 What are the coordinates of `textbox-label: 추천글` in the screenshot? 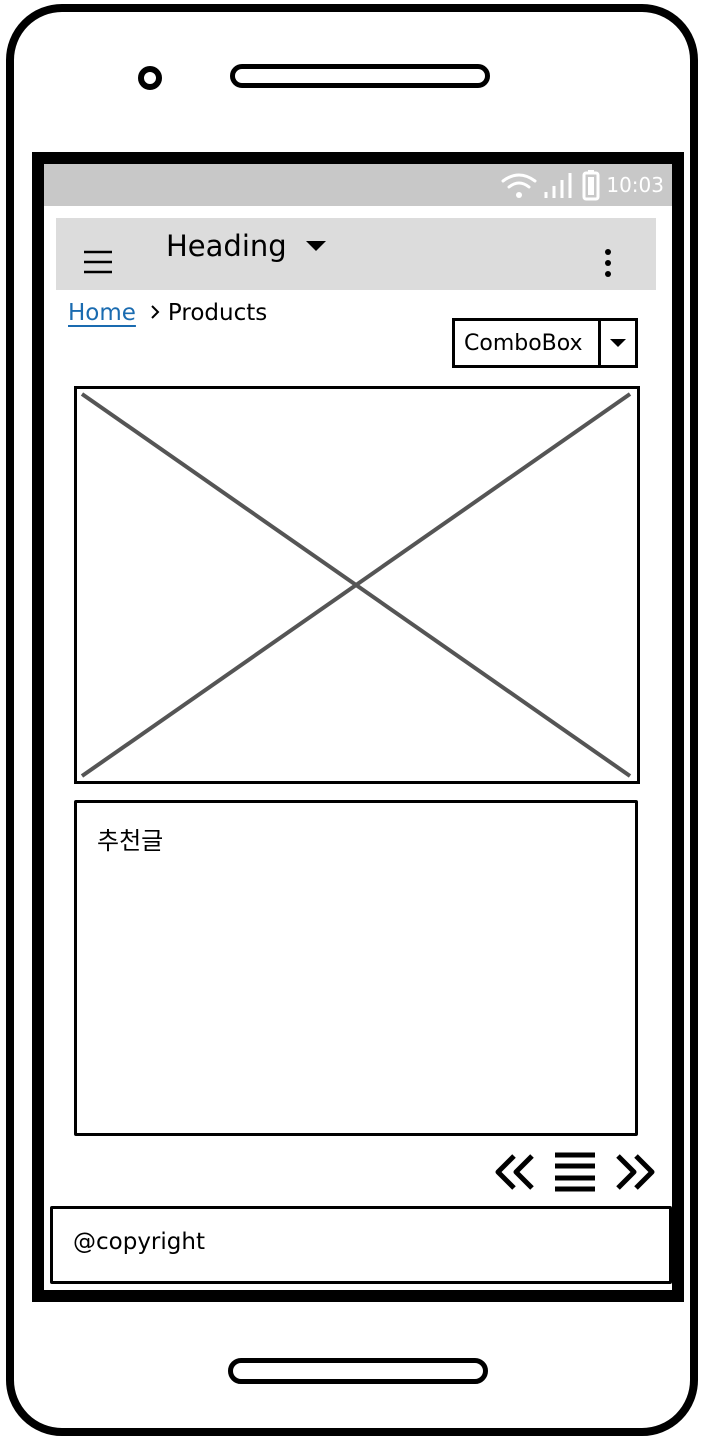 It's located at (130, 841).